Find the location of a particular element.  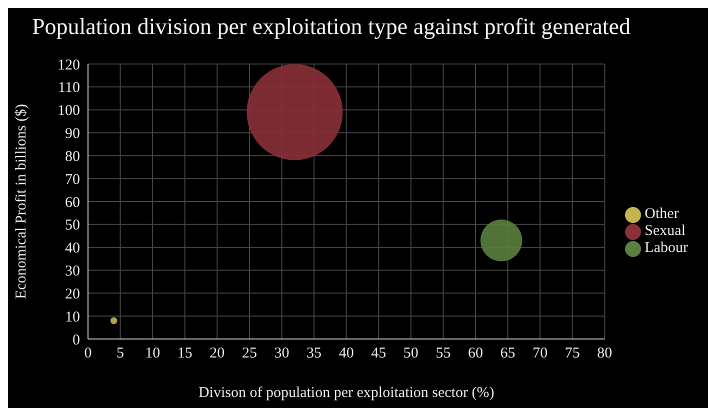

legend-label: Other is located at coordinates (661, 214).